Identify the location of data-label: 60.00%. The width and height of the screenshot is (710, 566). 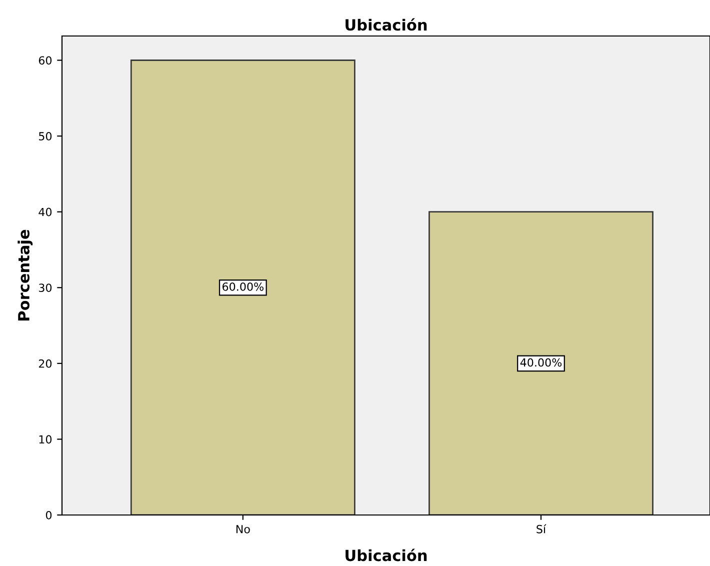
(243, 286).